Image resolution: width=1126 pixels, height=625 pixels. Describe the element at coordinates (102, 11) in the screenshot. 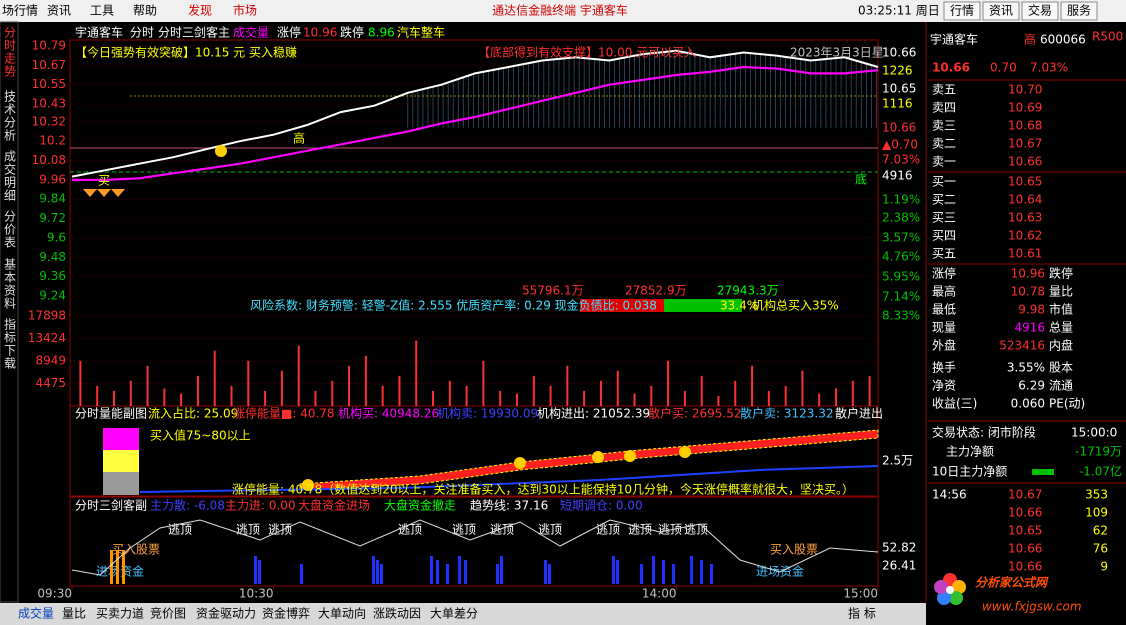

I see `menu-item: 工具` at that location.